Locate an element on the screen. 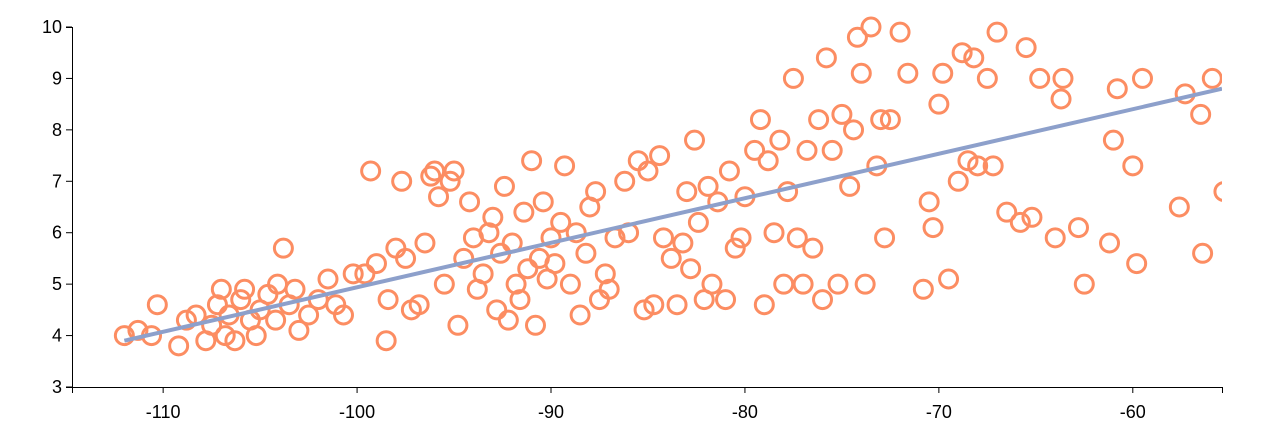 Image resolution: width=1280 pixels, height=440 pixels. x-axis is located at coordinates (647, 390).